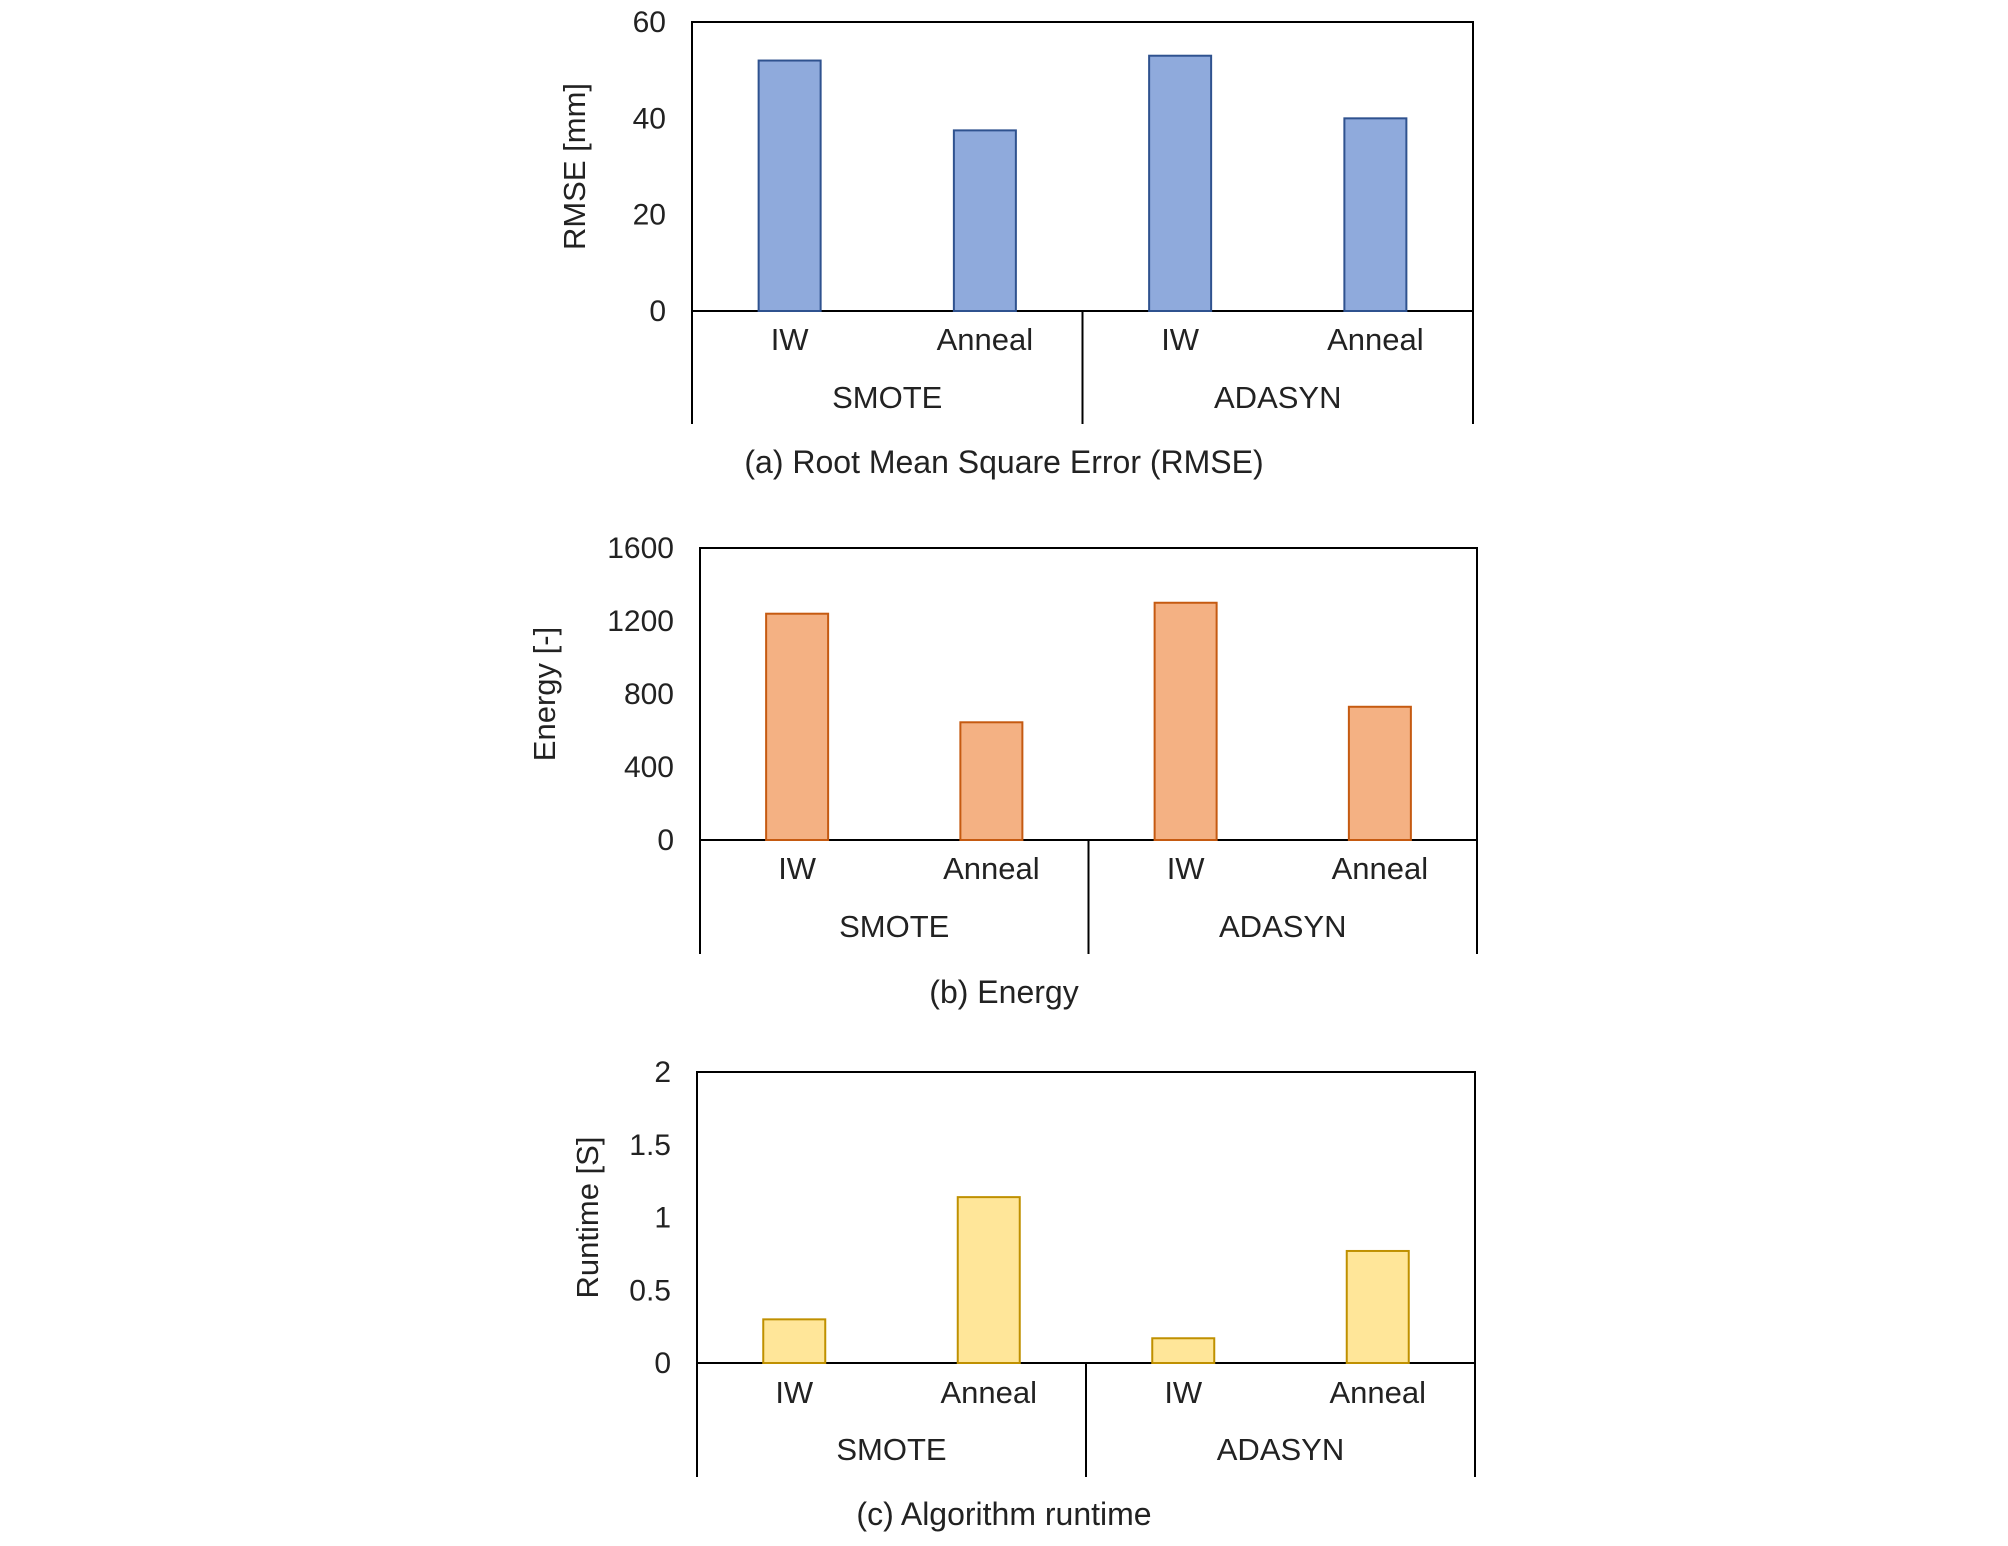 Image resolution: width=2008 pixels, height=1546 pixels. I want to click on chart-3-ytick-label: 1.5, so click(650, 1145).